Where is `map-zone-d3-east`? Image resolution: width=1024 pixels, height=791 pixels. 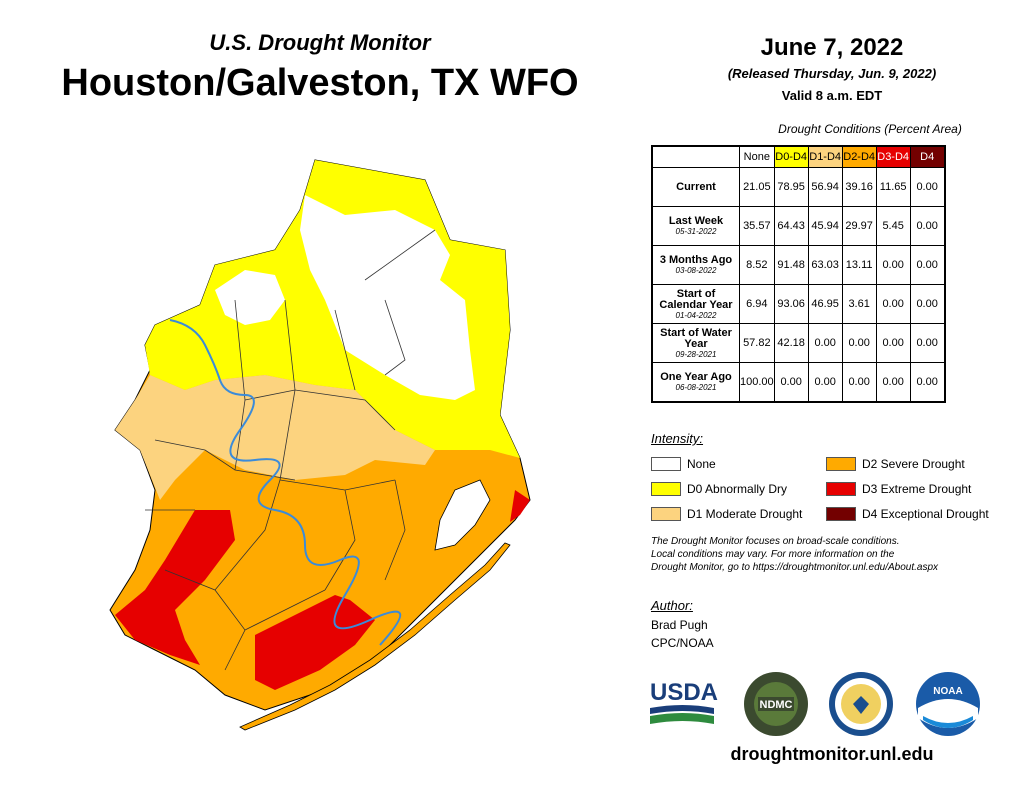 map-zone-d3-east is located at coordinates (520, 506).